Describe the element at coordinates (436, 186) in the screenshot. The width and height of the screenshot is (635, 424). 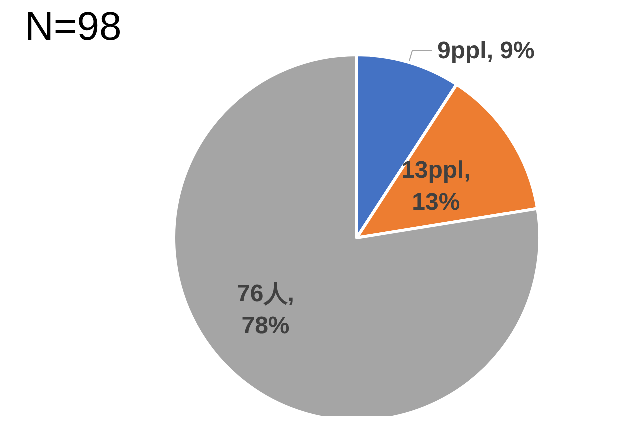
I see `data-label: 13ppl, 13%` at that location.